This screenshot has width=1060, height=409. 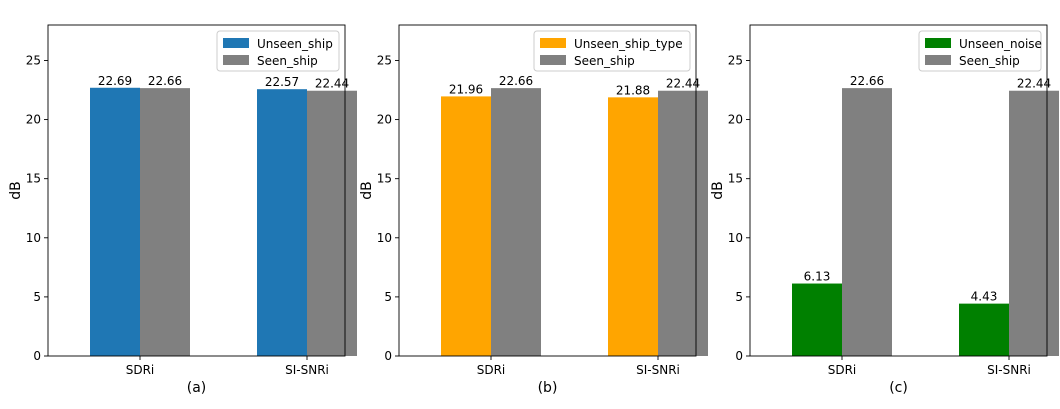 I want to click on legend-box, so click(x=612, y=51).